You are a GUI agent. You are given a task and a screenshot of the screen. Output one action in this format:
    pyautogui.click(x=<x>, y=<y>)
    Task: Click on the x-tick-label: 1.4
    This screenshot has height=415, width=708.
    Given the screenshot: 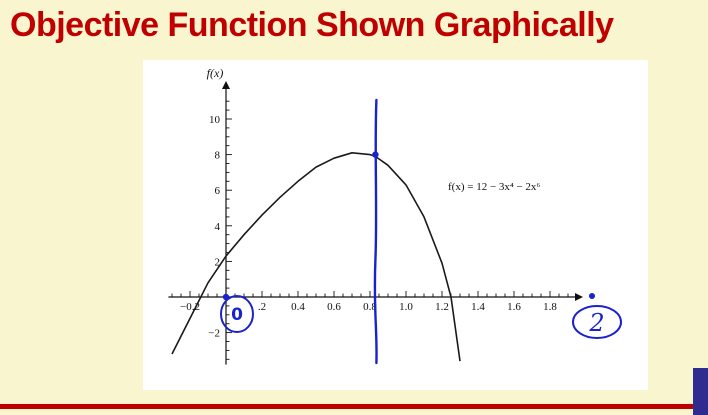 What is the action you would take?
    pyautogui.click(x=478, y=307)
    